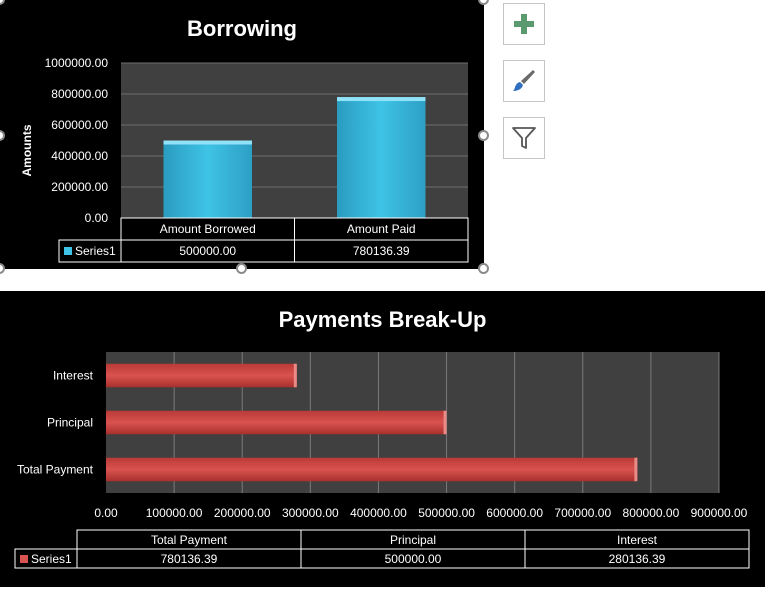 This screenshot has height=594, width=771. Describe the element at coordinates (189, 540) in the screenshot. I see `table-category-label: Total Payment` at that location.